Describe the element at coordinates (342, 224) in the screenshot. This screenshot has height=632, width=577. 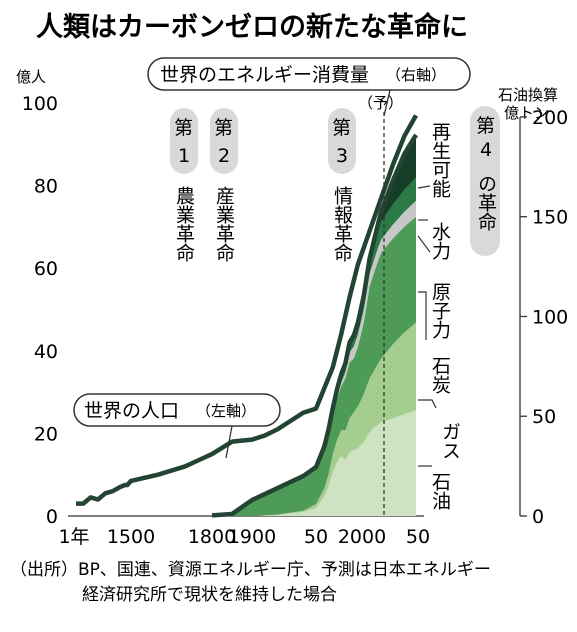
I see `revolution-3-label: 情報革命` at that location.